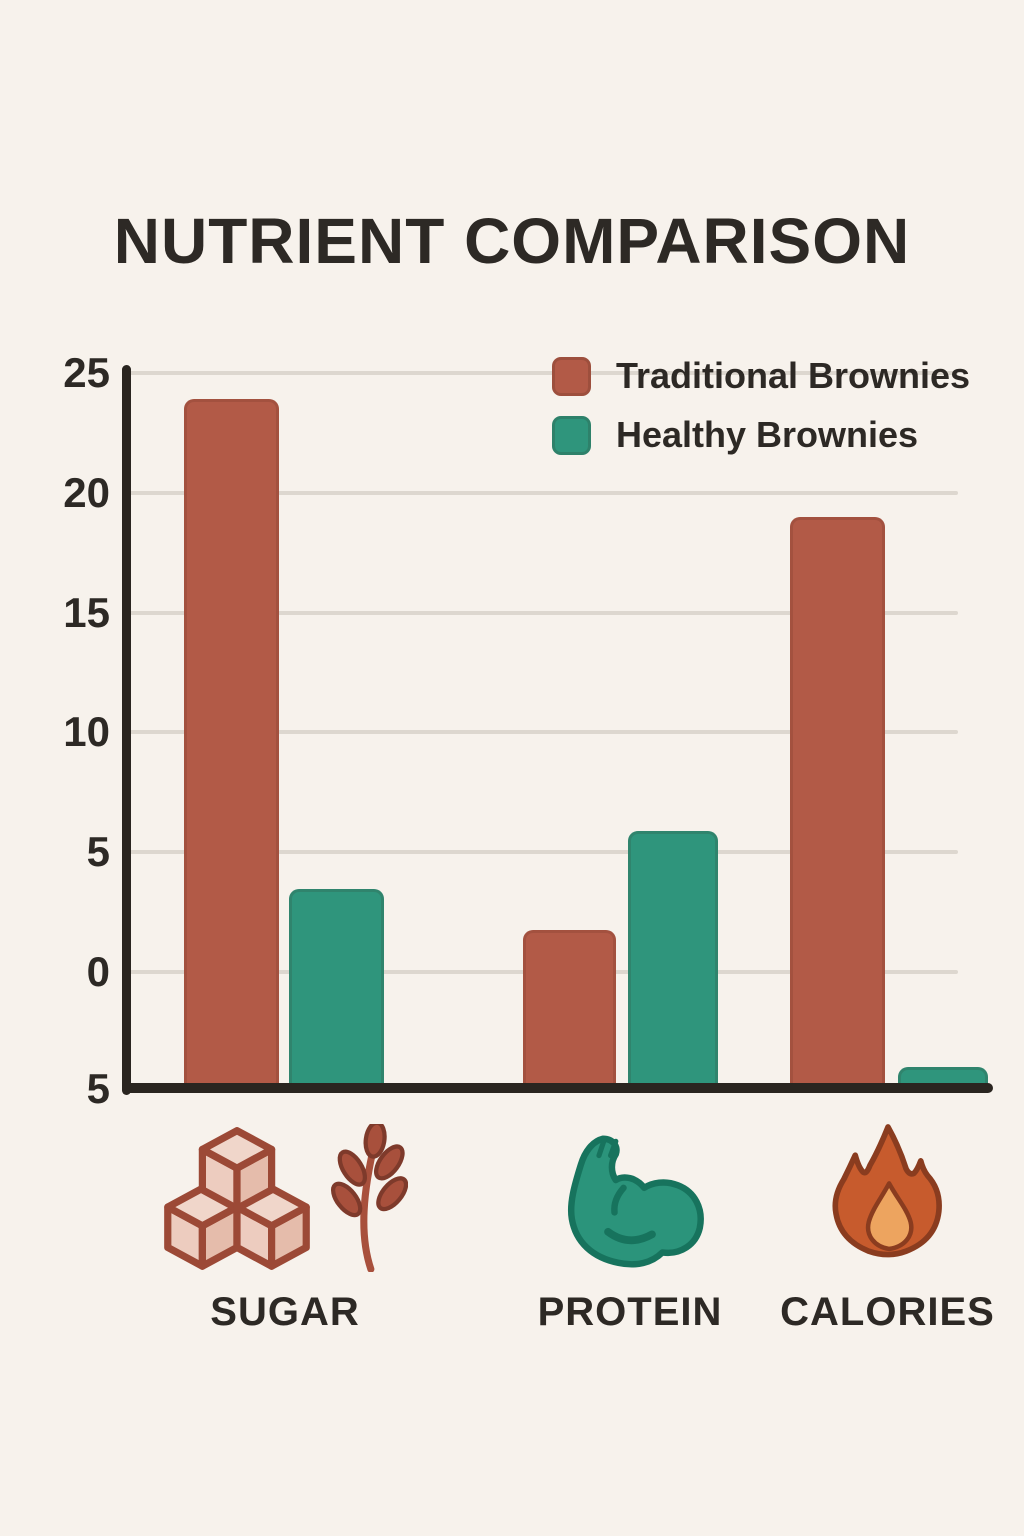 This screenshot has width=1024, height=1536. Describe the element at coordinates (673, 959) in the screenshot. I see `bar-protein-healthy` at that location.